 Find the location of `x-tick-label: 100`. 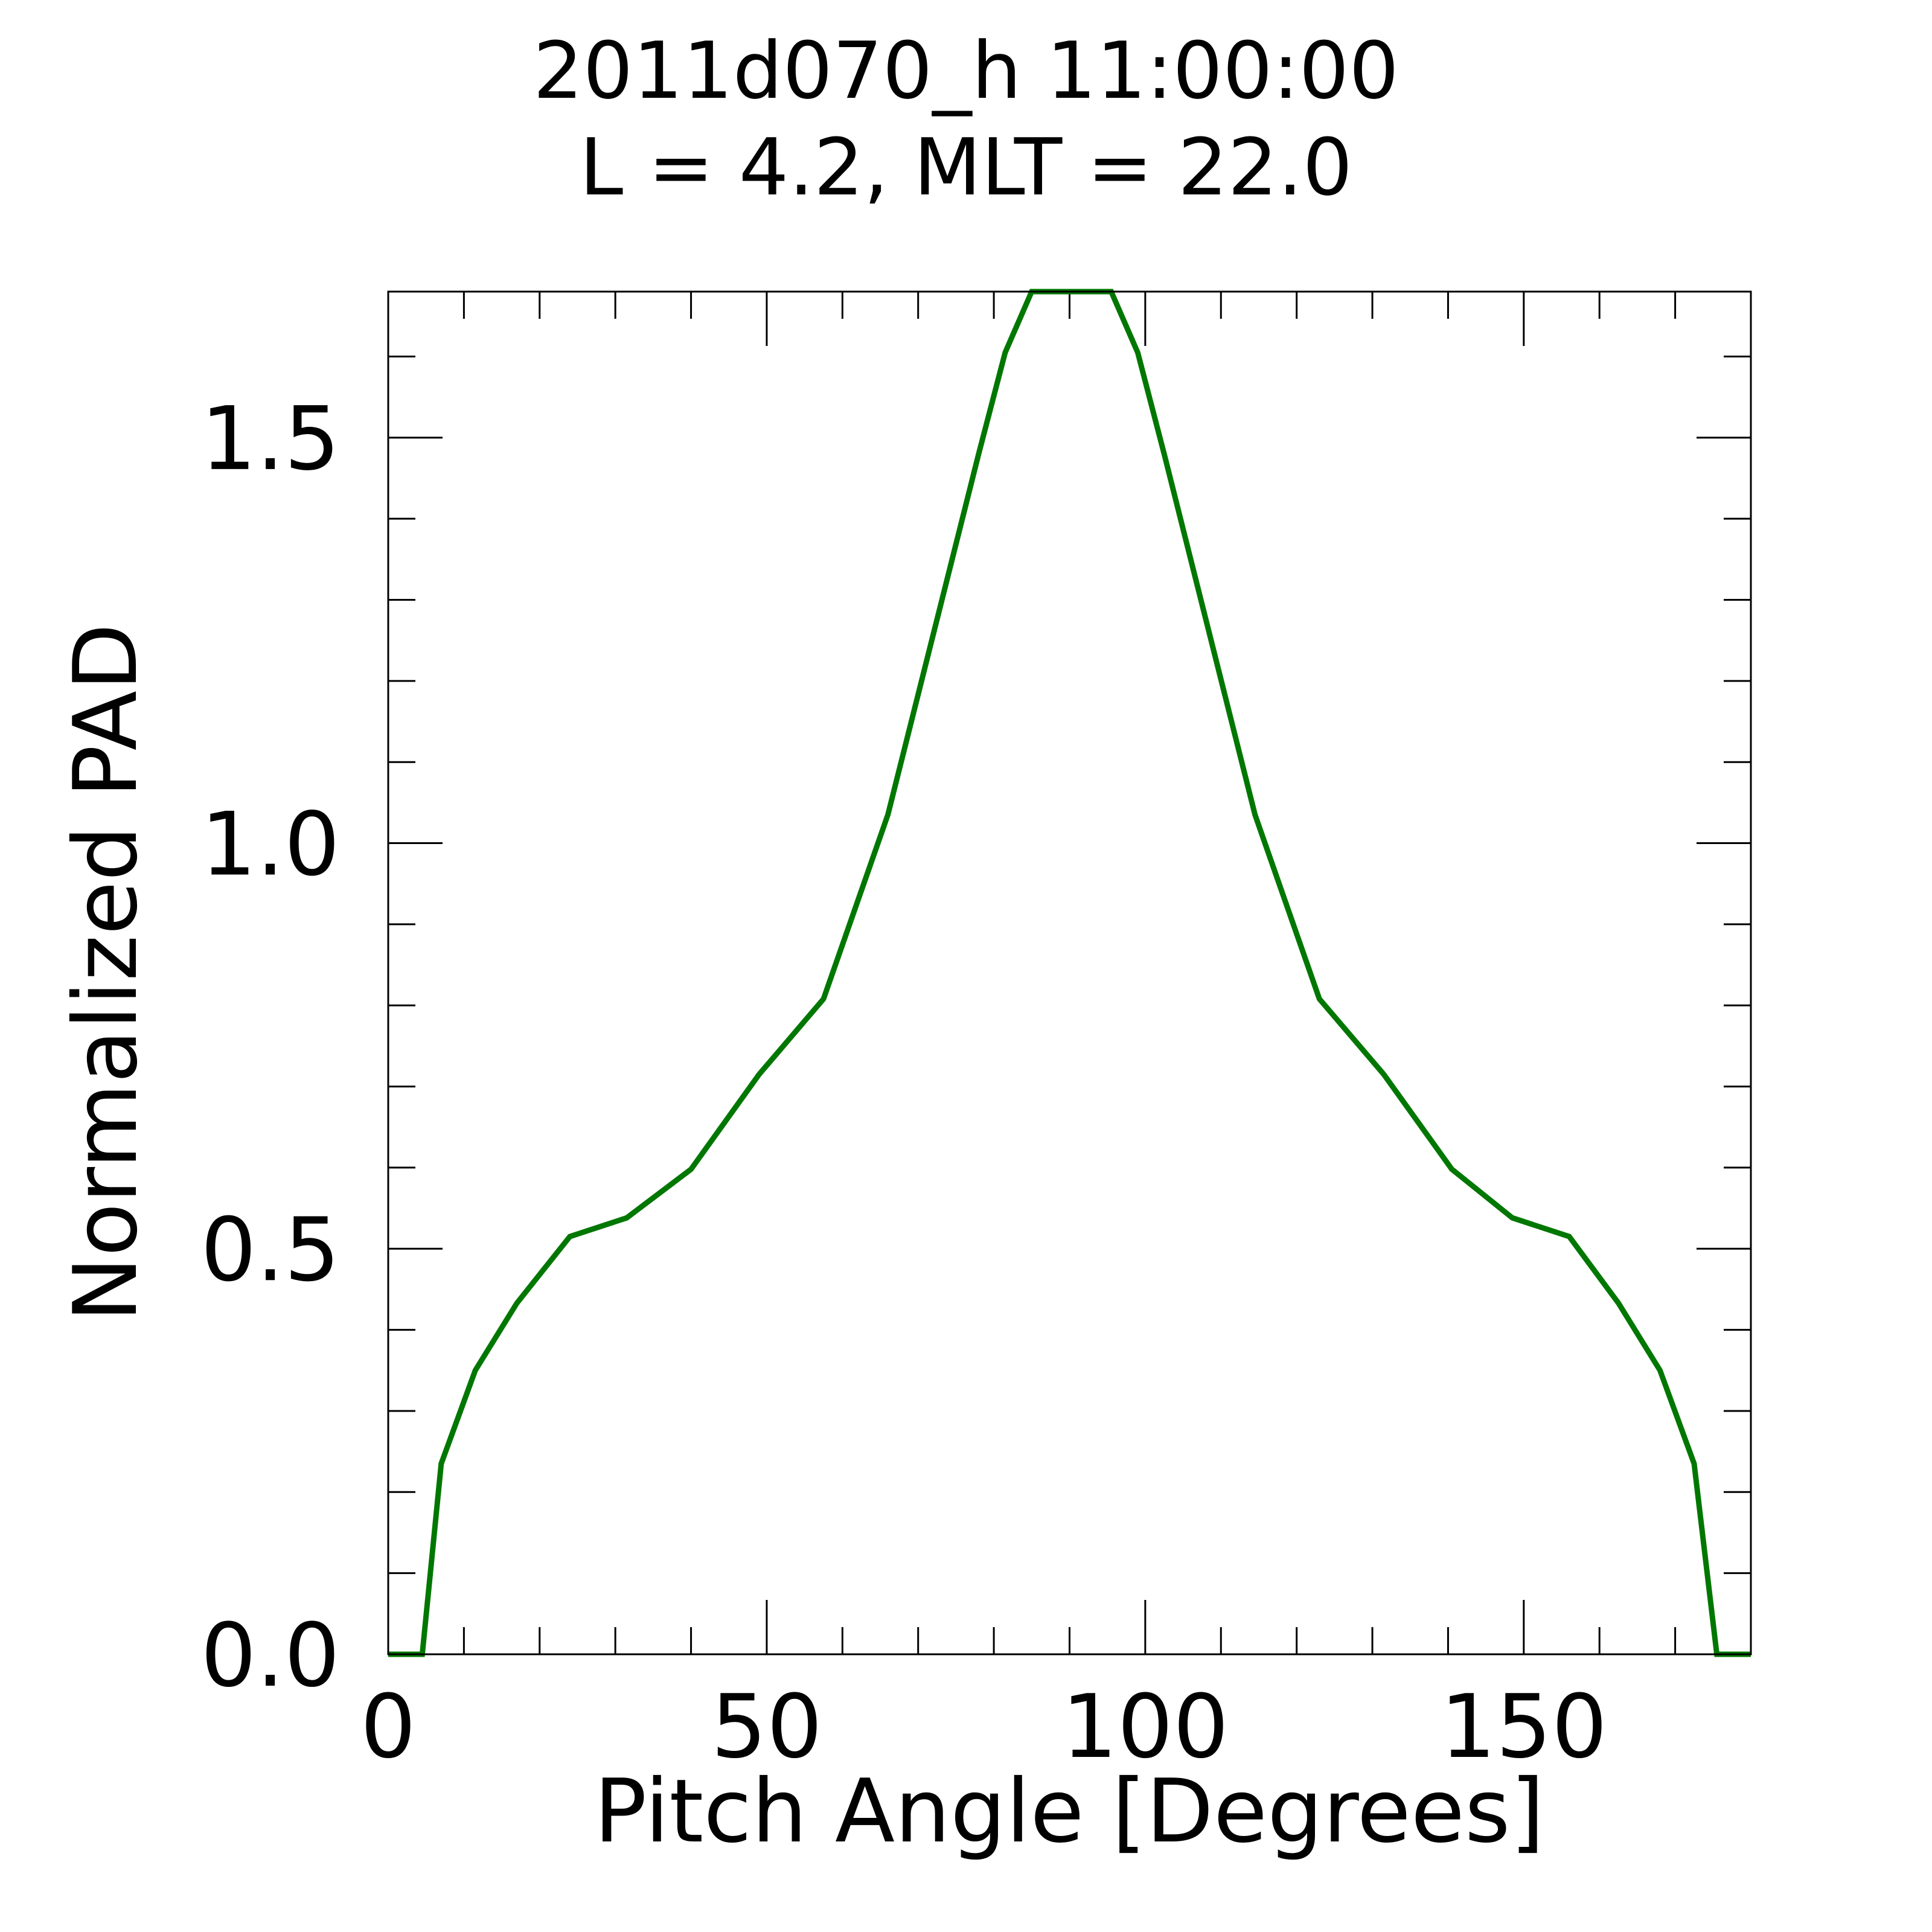

x-tick-label: 100 is located at coordinates (1145, 1727).